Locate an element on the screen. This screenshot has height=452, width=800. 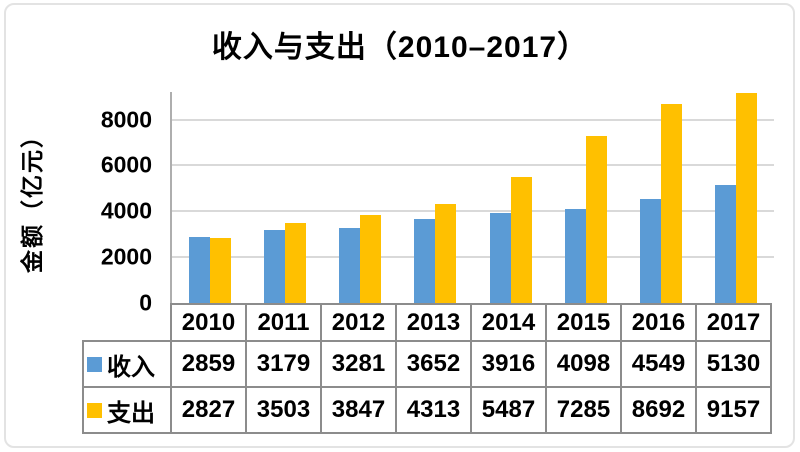
bar-series1-2011 is located at coordinates (295, 262).